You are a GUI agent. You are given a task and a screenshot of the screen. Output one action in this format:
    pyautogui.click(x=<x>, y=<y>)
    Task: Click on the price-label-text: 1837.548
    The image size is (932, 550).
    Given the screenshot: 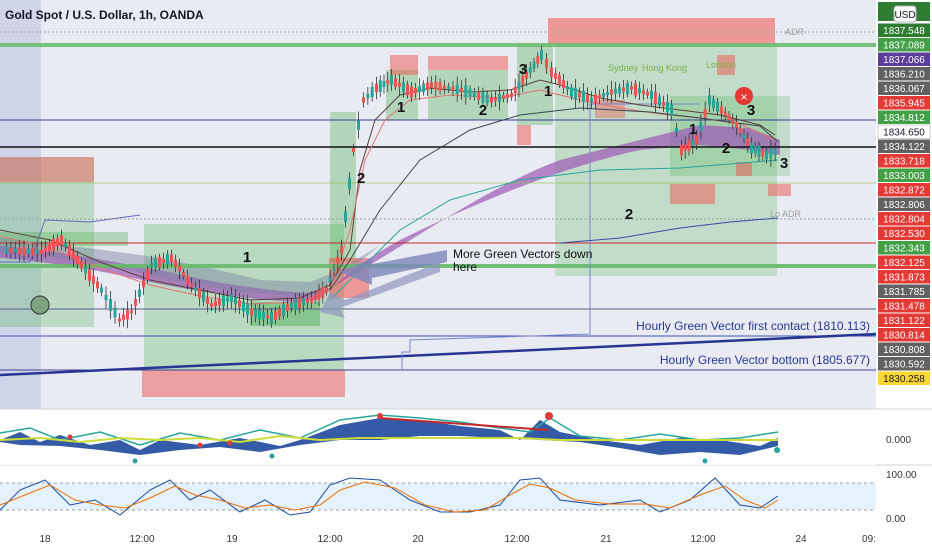 What is the action you would take?
    pyautogui.click(x=904, y=31)
    